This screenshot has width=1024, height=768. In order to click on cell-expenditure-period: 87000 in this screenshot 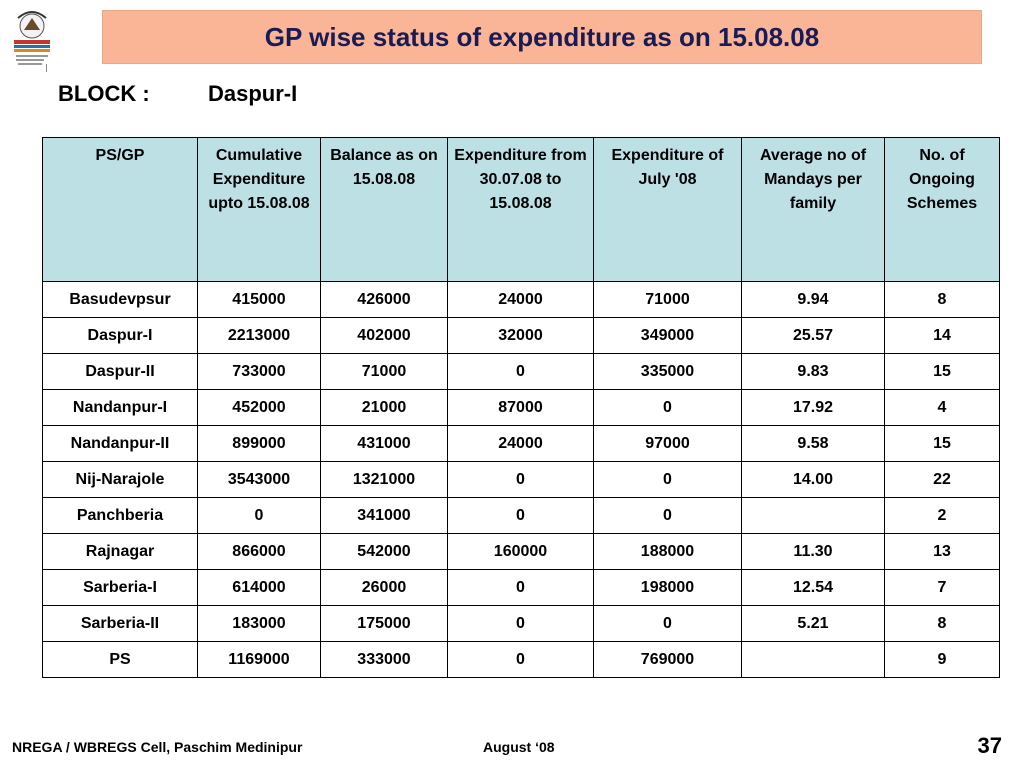, I will do `click(520, 407)`.